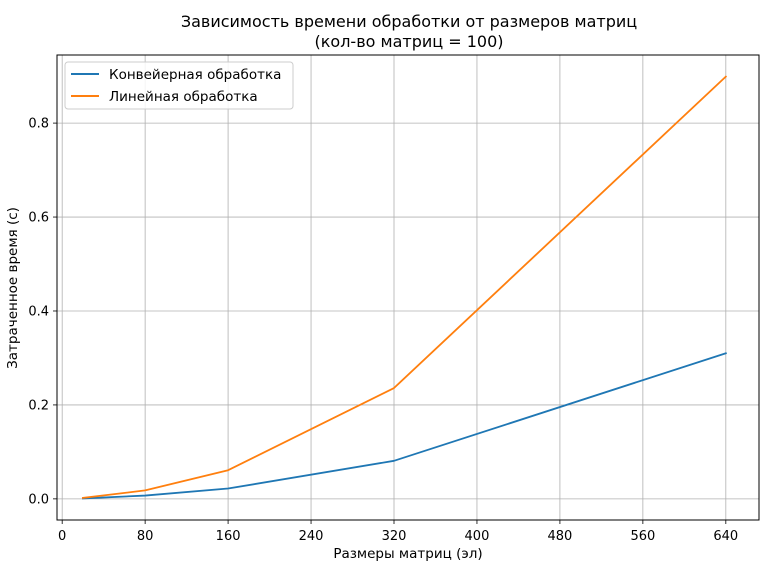 The height and width of the screenshot is (566, 782). Describe the element at coordinates (394, 536) in the screenshot. I see `x-tick-label: 320` at that location.